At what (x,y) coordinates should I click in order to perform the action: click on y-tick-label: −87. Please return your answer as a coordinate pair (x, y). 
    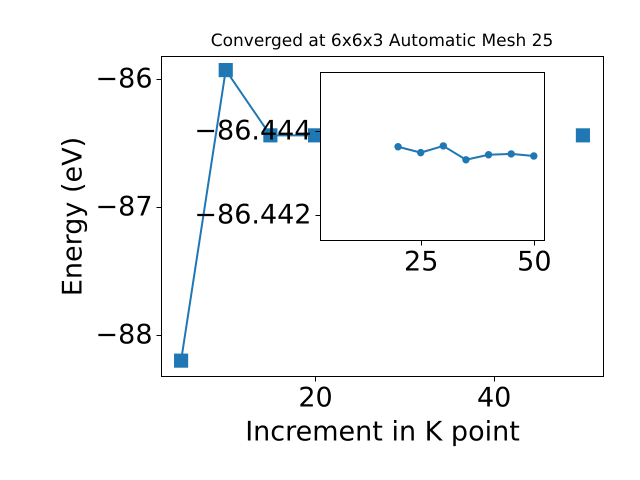
    Looking at the image, I should click on (124, 207).